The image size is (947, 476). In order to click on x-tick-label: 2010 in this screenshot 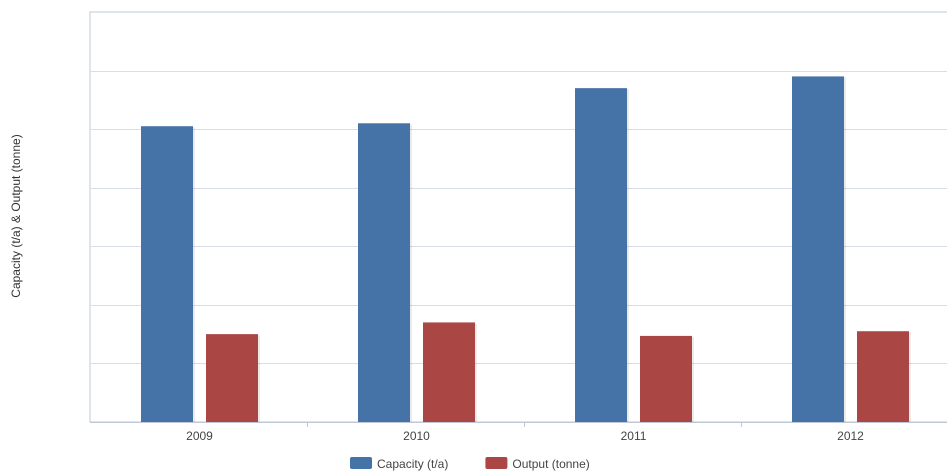, I will do `click(416, 436)`.